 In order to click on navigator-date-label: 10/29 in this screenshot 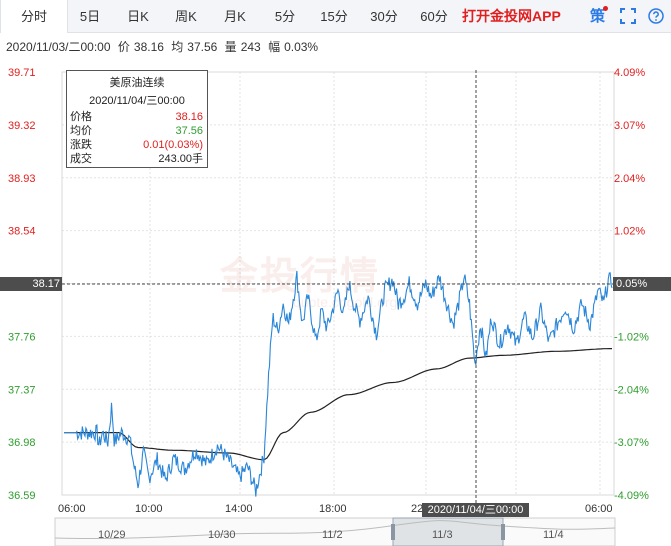, I will do `click(112, 535)`.